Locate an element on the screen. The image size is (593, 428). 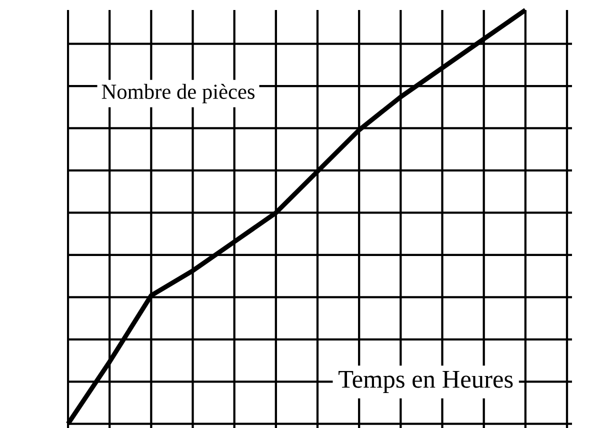
x-axis-title: Temps en Heures is located at coordinates (425, 382).